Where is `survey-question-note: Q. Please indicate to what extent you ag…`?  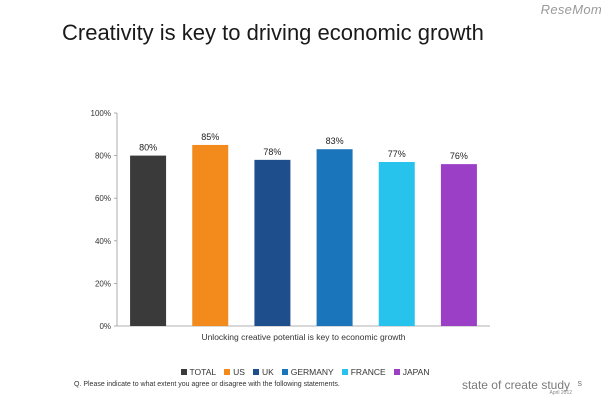 survey-question-note: Q. Please indicate to what extent you ag… is located at coordinates (207, 384).